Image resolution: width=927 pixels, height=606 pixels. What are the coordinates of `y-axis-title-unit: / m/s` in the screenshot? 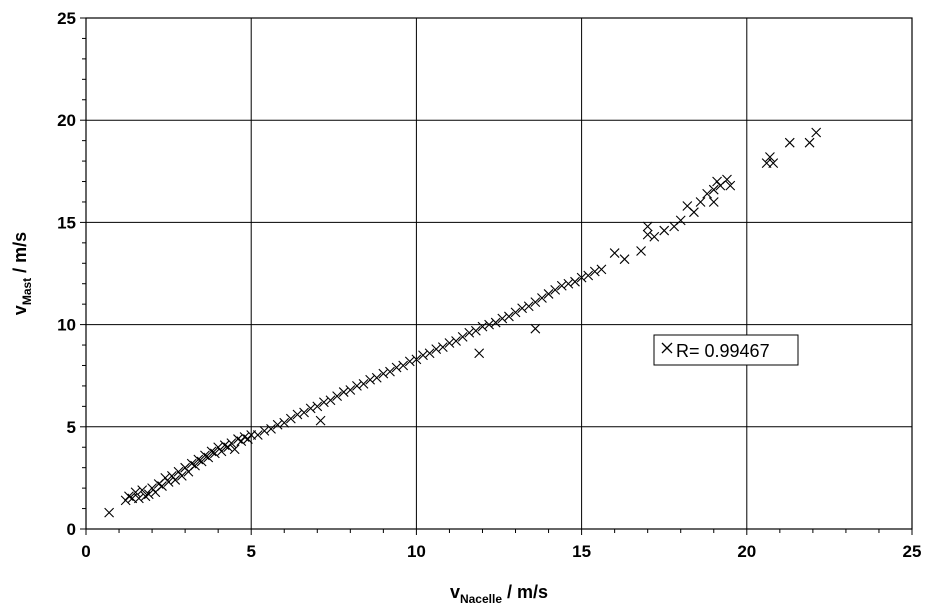 It's located at (20, 255).